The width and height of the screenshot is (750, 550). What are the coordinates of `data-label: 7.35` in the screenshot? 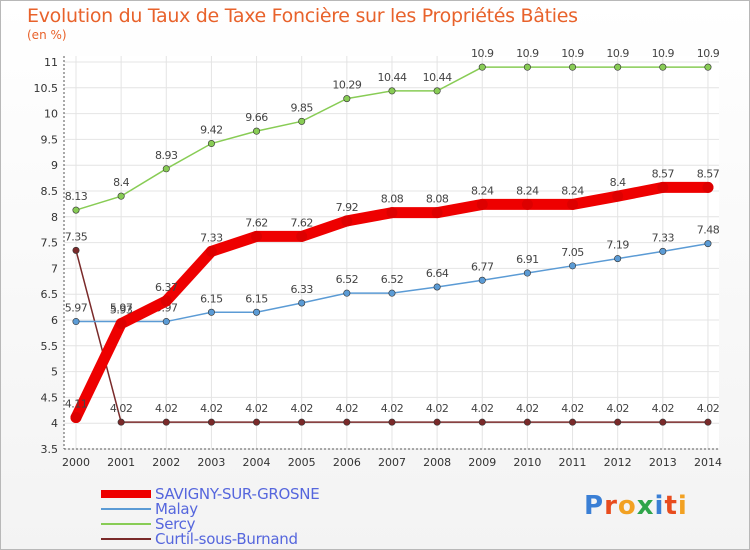 It's located at (76, 236).